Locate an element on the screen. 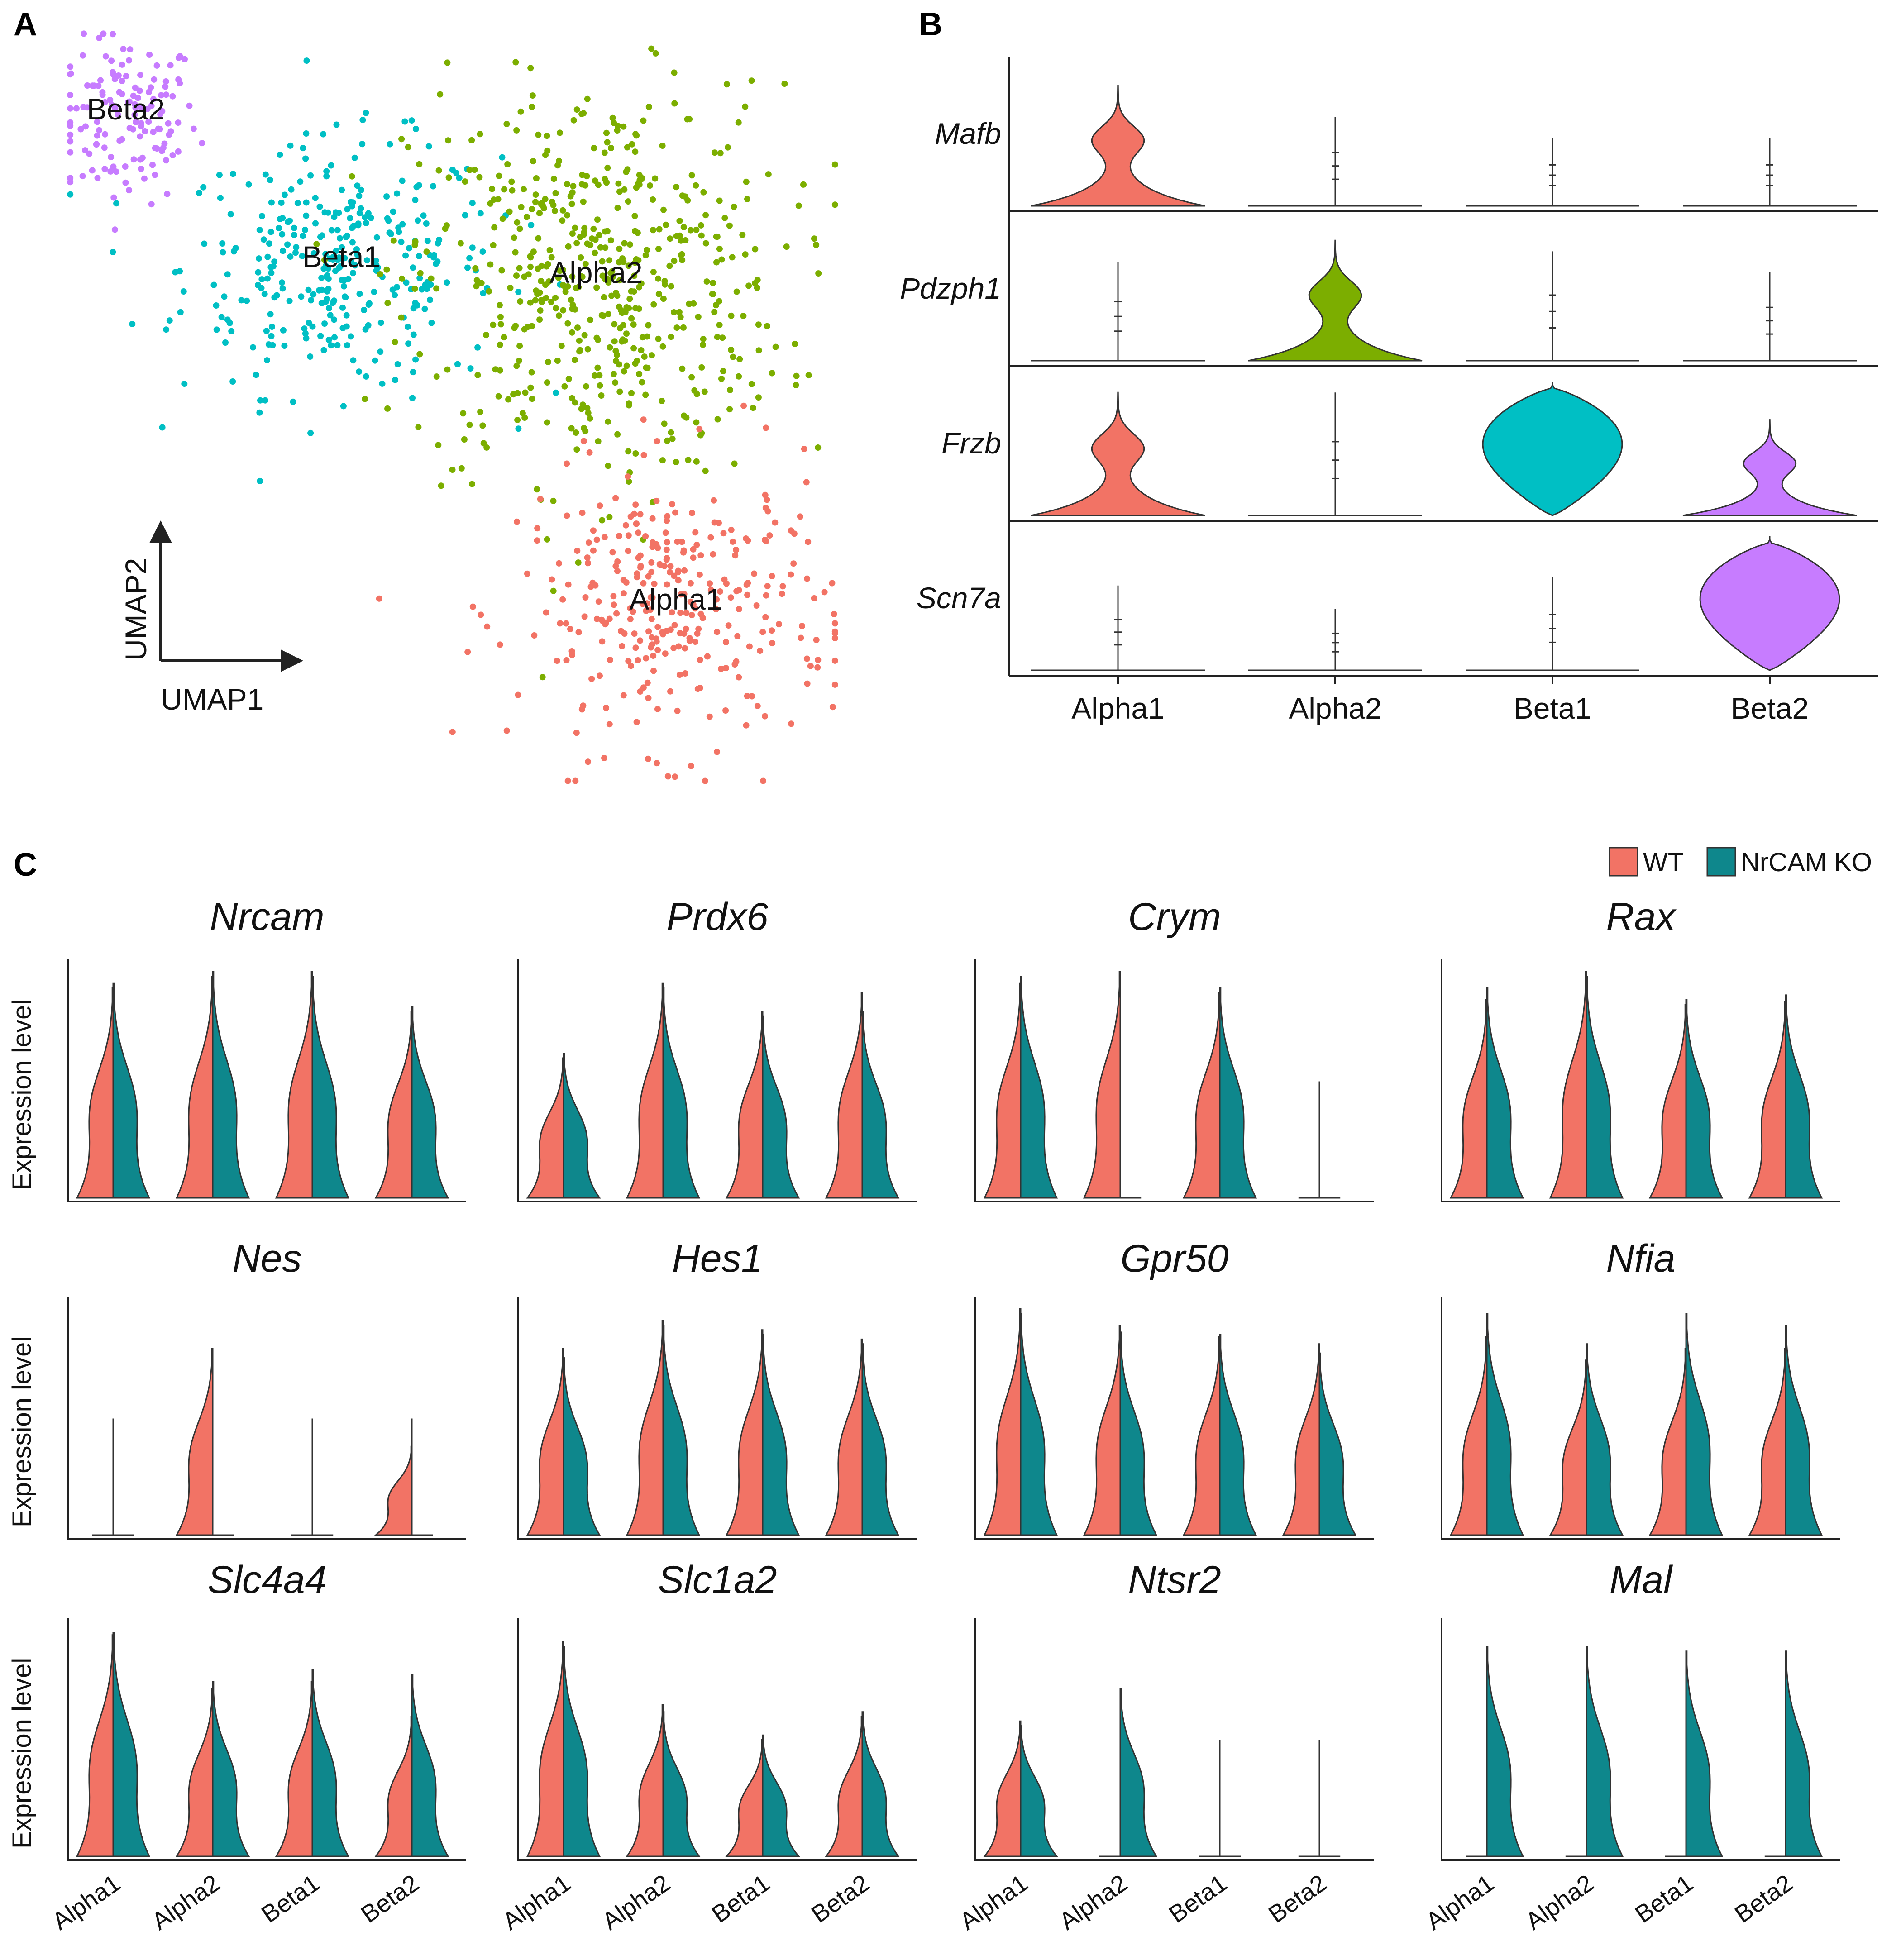 This screenshot has width=1901, height=1960. xtick-label-beta1: Beta1 is located at coordinates (291, 1898).